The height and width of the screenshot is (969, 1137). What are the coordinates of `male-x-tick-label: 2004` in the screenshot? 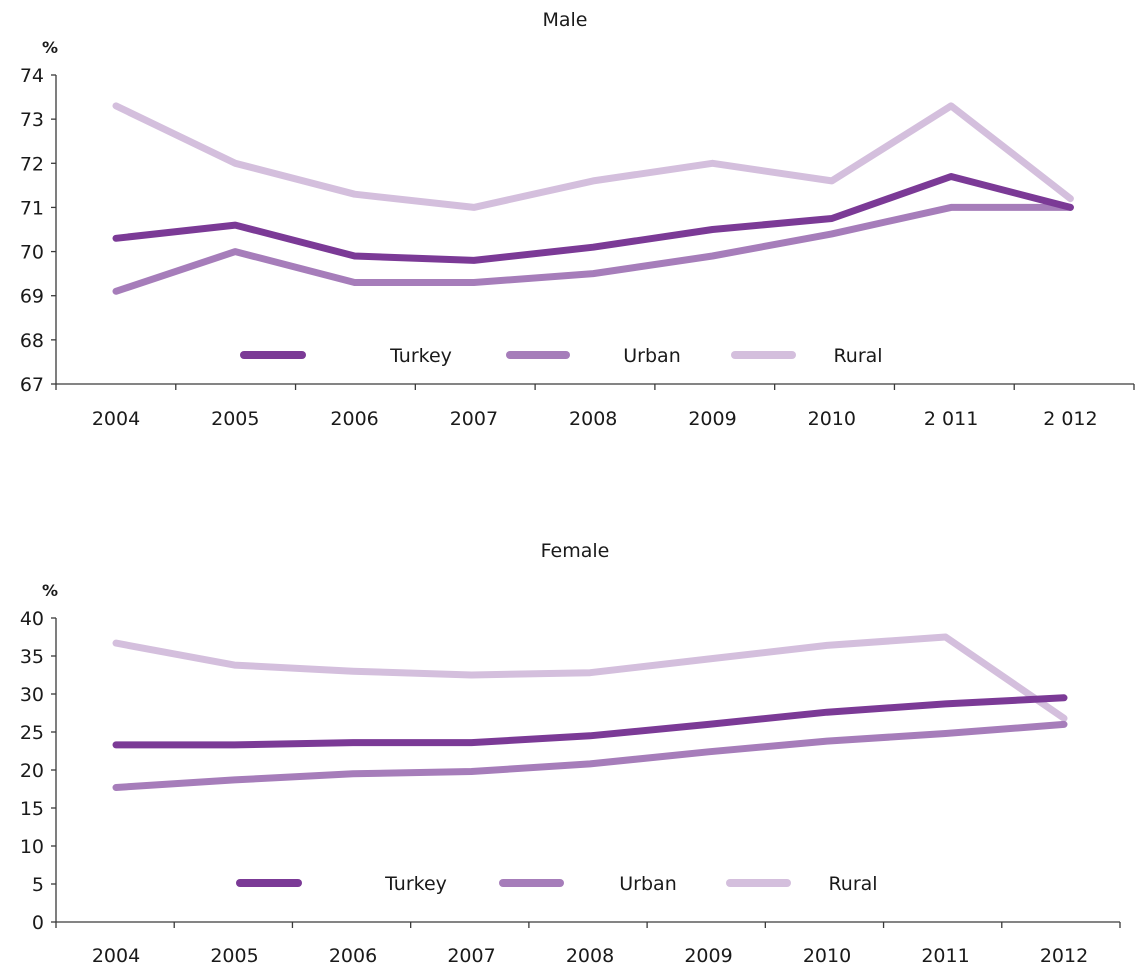 It's located at (116, 419).